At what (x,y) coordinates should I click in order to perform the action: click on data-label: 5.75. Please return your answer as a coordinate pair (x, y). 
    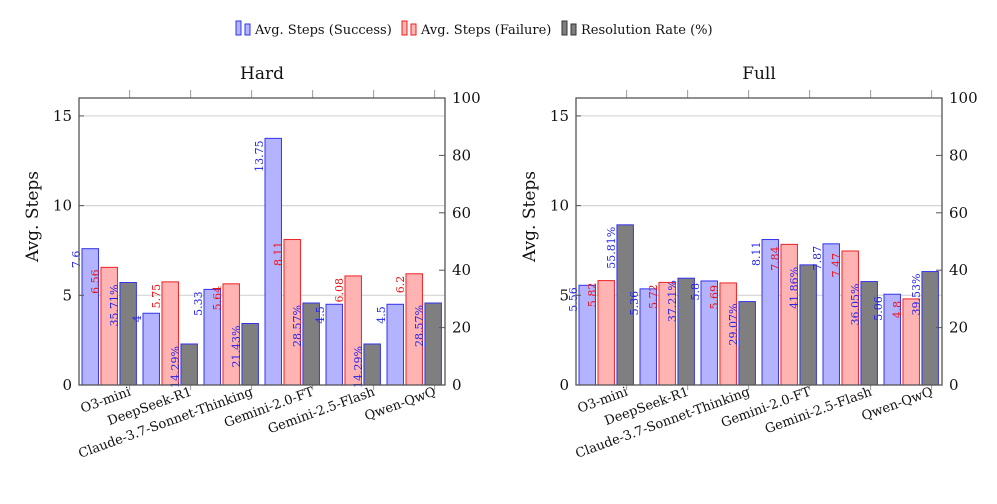
    Looking at the image, I should click on (156, 296).